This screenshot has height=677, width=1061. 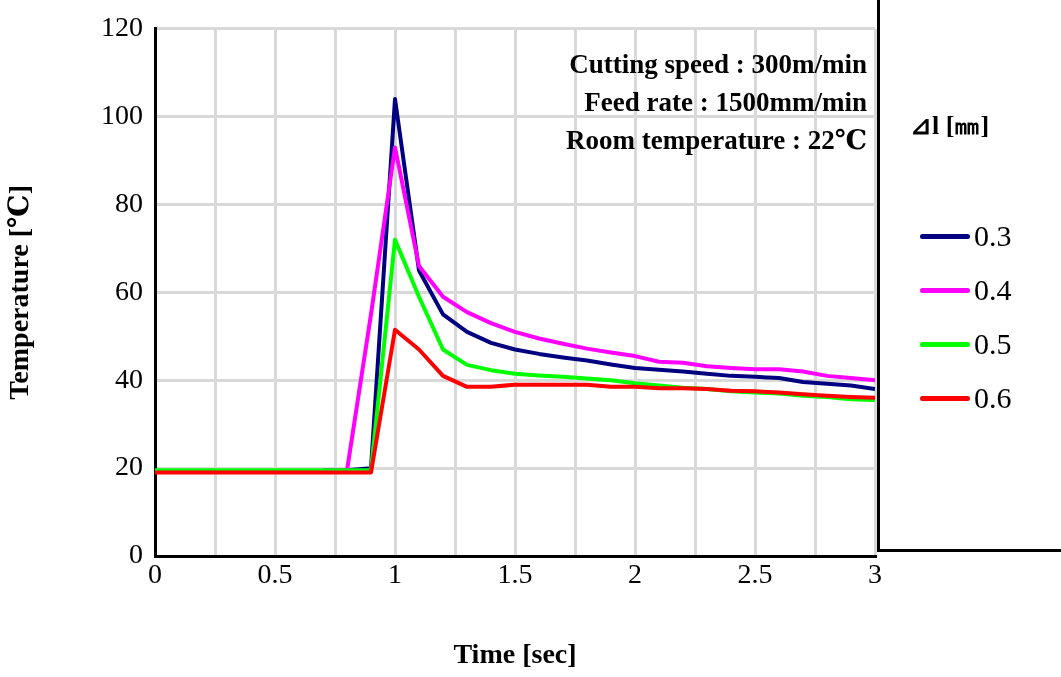 I want to click on x-tick-label: 0.5, so click(x=275, y=574).